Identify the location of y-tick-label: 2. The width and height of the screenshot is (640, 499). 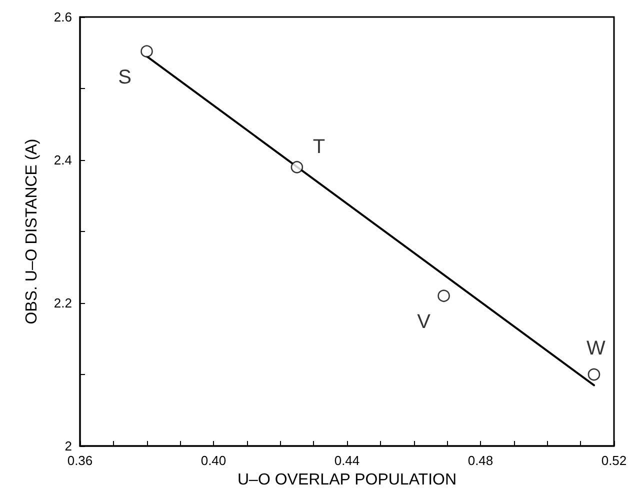
(68, 446).